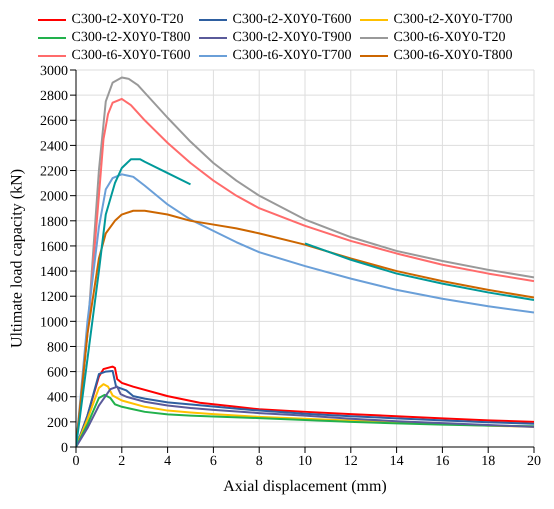 The image size is (554, 509). Describe the element at coordinates (54, 322) in the screenshot. I see `y-tick-label: 1000` at that location.